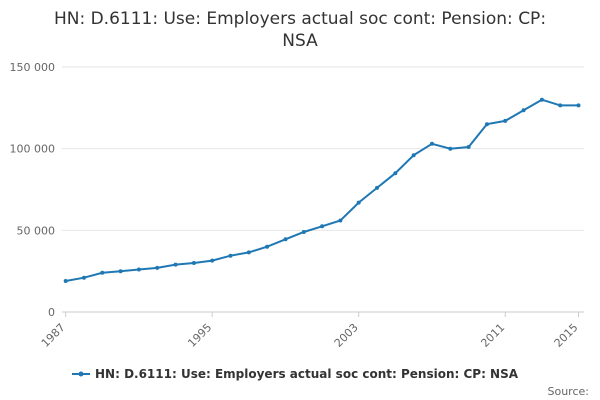 The width and height of the screenshot is (600, 400). What do you see at coordinates (569, 391) in the screenshot?
I see `source-credit: Source:` at bounding box center [569, 391].